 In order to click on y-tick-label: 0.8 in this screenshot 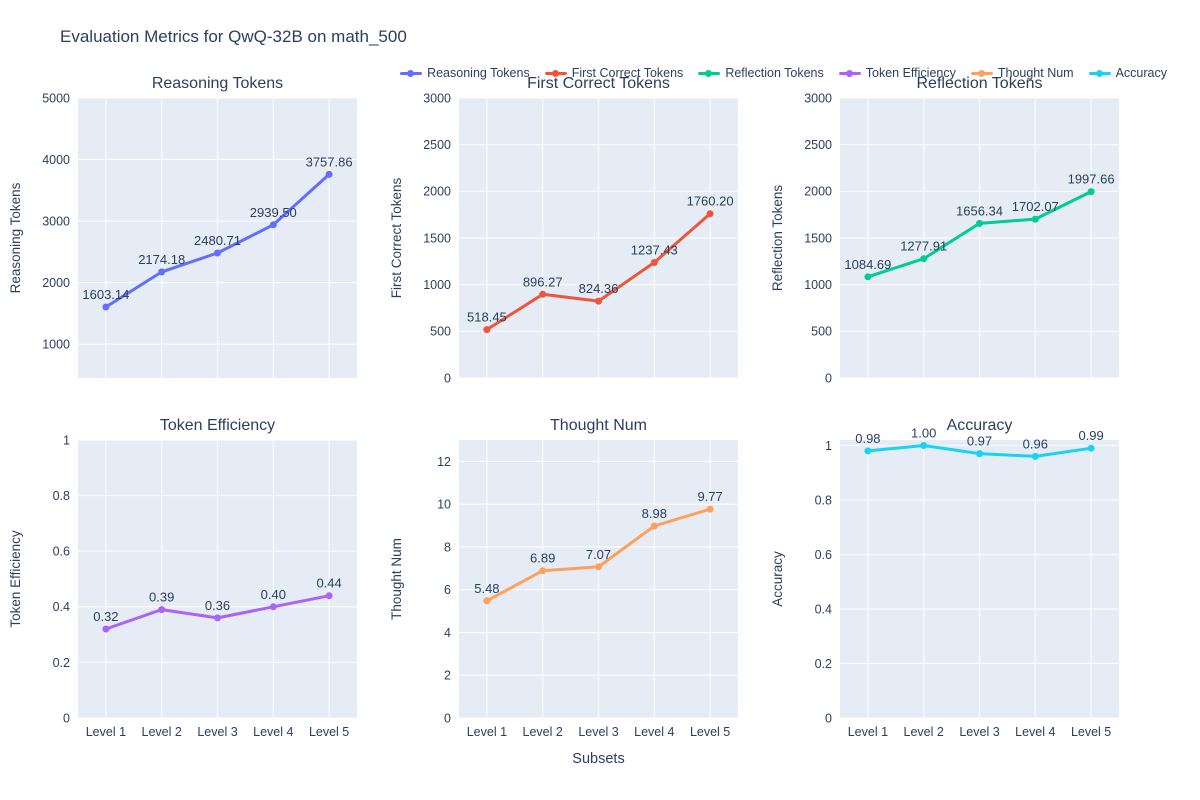, I will do `click(61, 496)`.